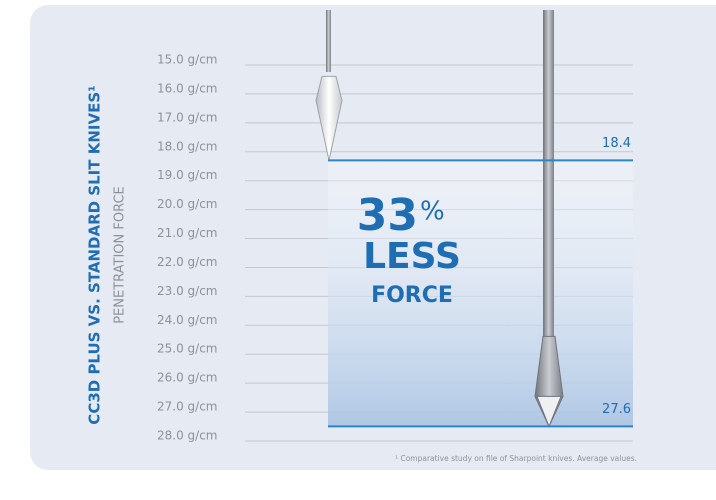 The width and height of the screenshot is (716, 500). Describe the element at coordinates (616, 409) in the screenshot. I see `data-label: 27.6` at that location.